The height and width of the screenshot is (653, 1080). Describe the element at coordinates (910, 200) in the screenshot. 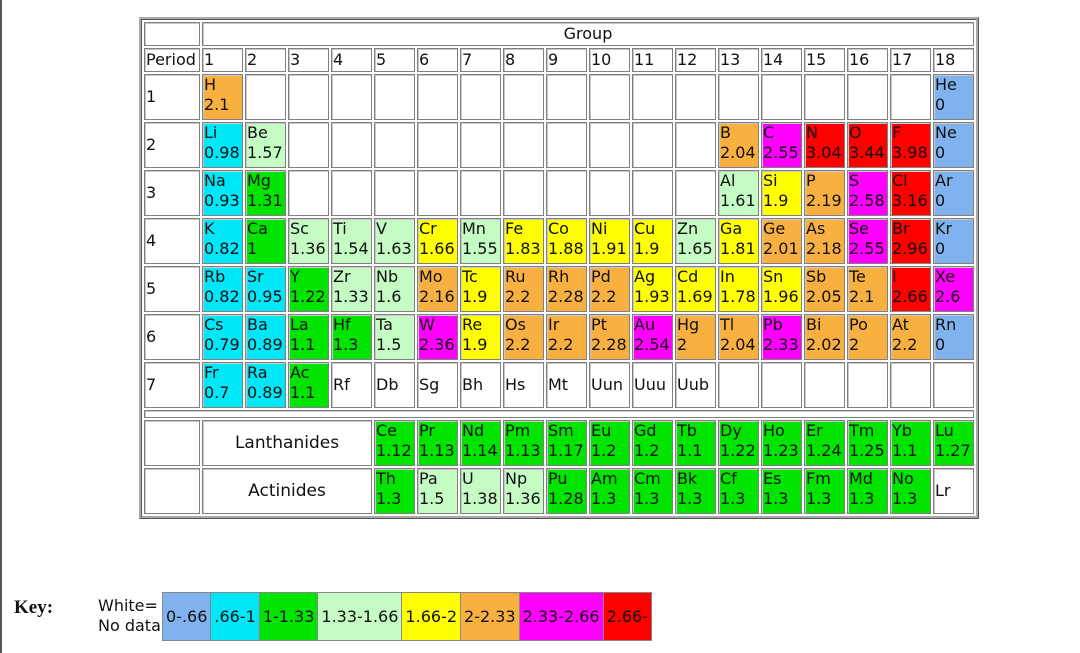

I see `electronegativity: 3.16` at that location.